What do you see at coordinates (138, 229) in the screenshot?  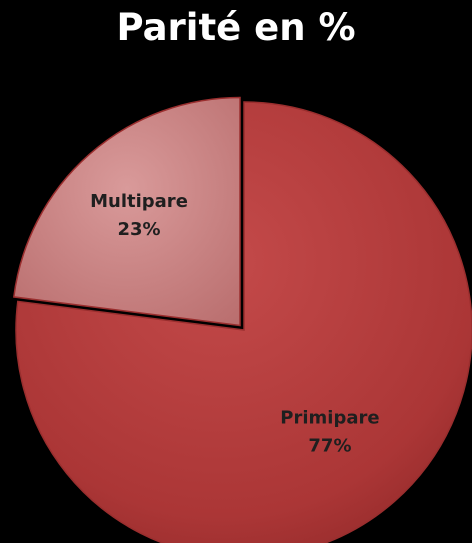 I see `slice-value-multipare: 23%` at bounding box center [138, 229].